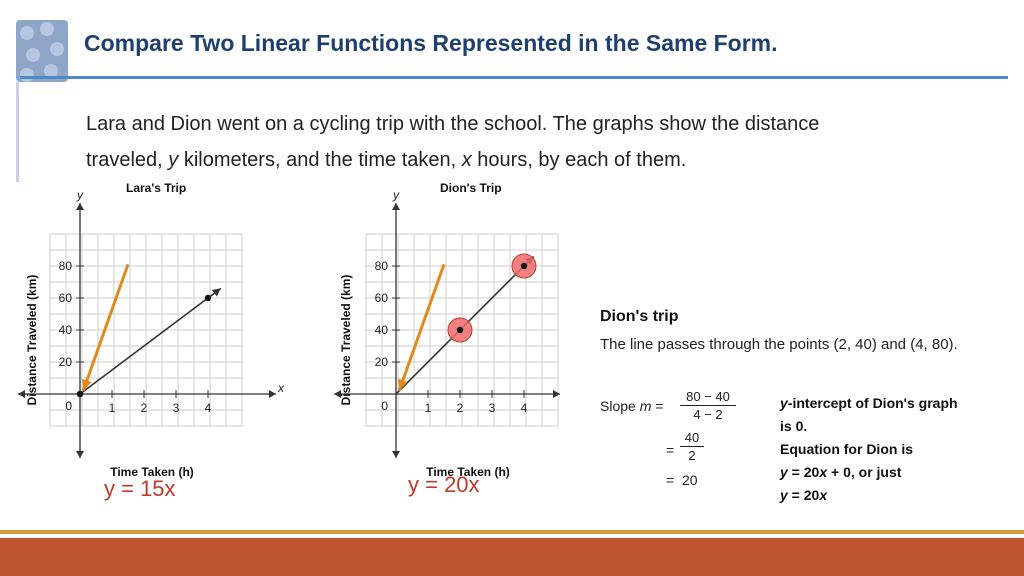 This screenshot has height=576, width=1024. Describe the element at coordinates (17, 132) in the screenshot. I see `left-rule` at that location.